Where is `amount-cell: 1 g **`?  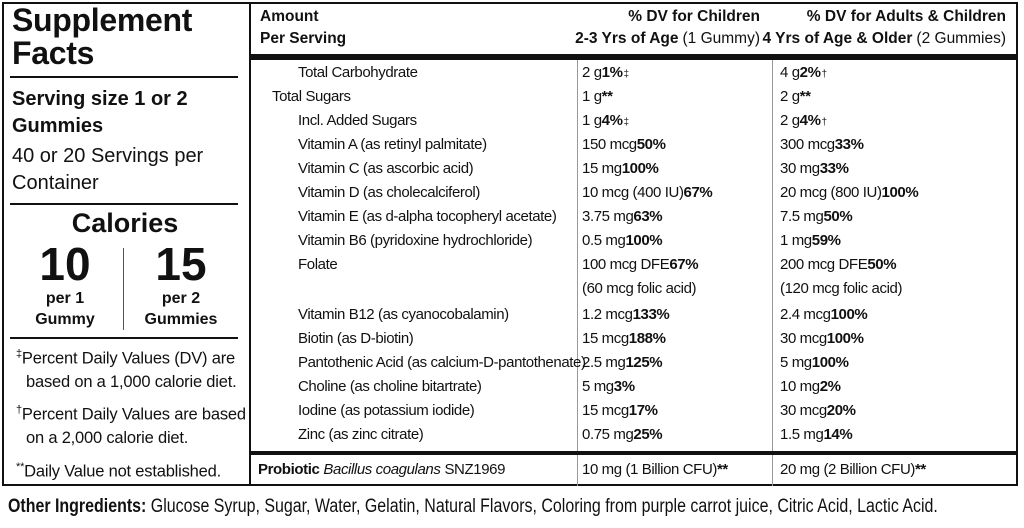 amount-cell: 1 g ** is located at coordinates (671, 97).